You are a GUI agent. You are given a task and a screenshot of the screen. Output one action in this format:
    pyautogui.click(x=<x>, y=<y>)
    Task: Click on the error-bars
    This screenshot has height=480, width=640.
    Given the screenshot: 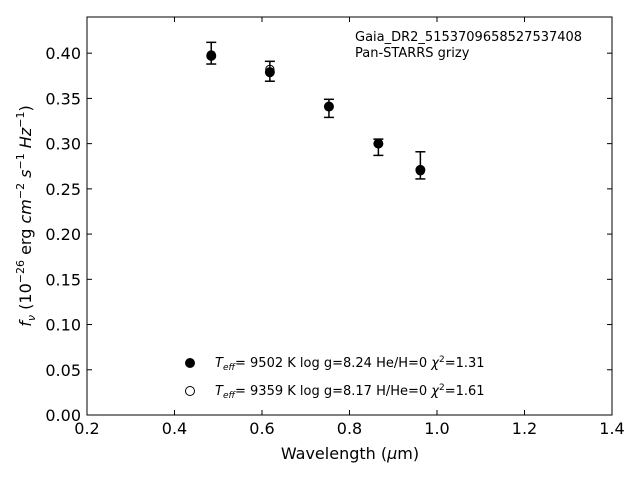 What is the action you would take?
    pyautogui.click(x=316, y=110)
    